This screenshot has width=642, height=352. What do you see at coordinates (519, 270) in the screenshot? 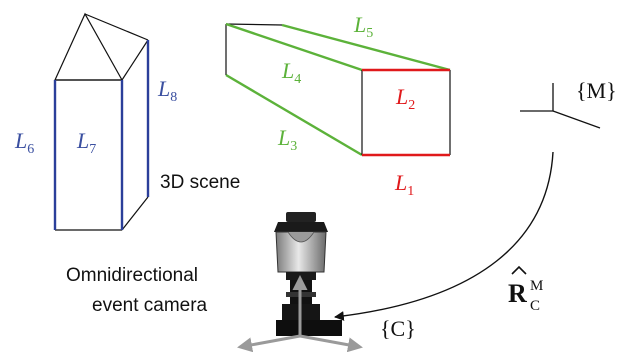
I see `hat-accent` at bounding box center [519, 270].